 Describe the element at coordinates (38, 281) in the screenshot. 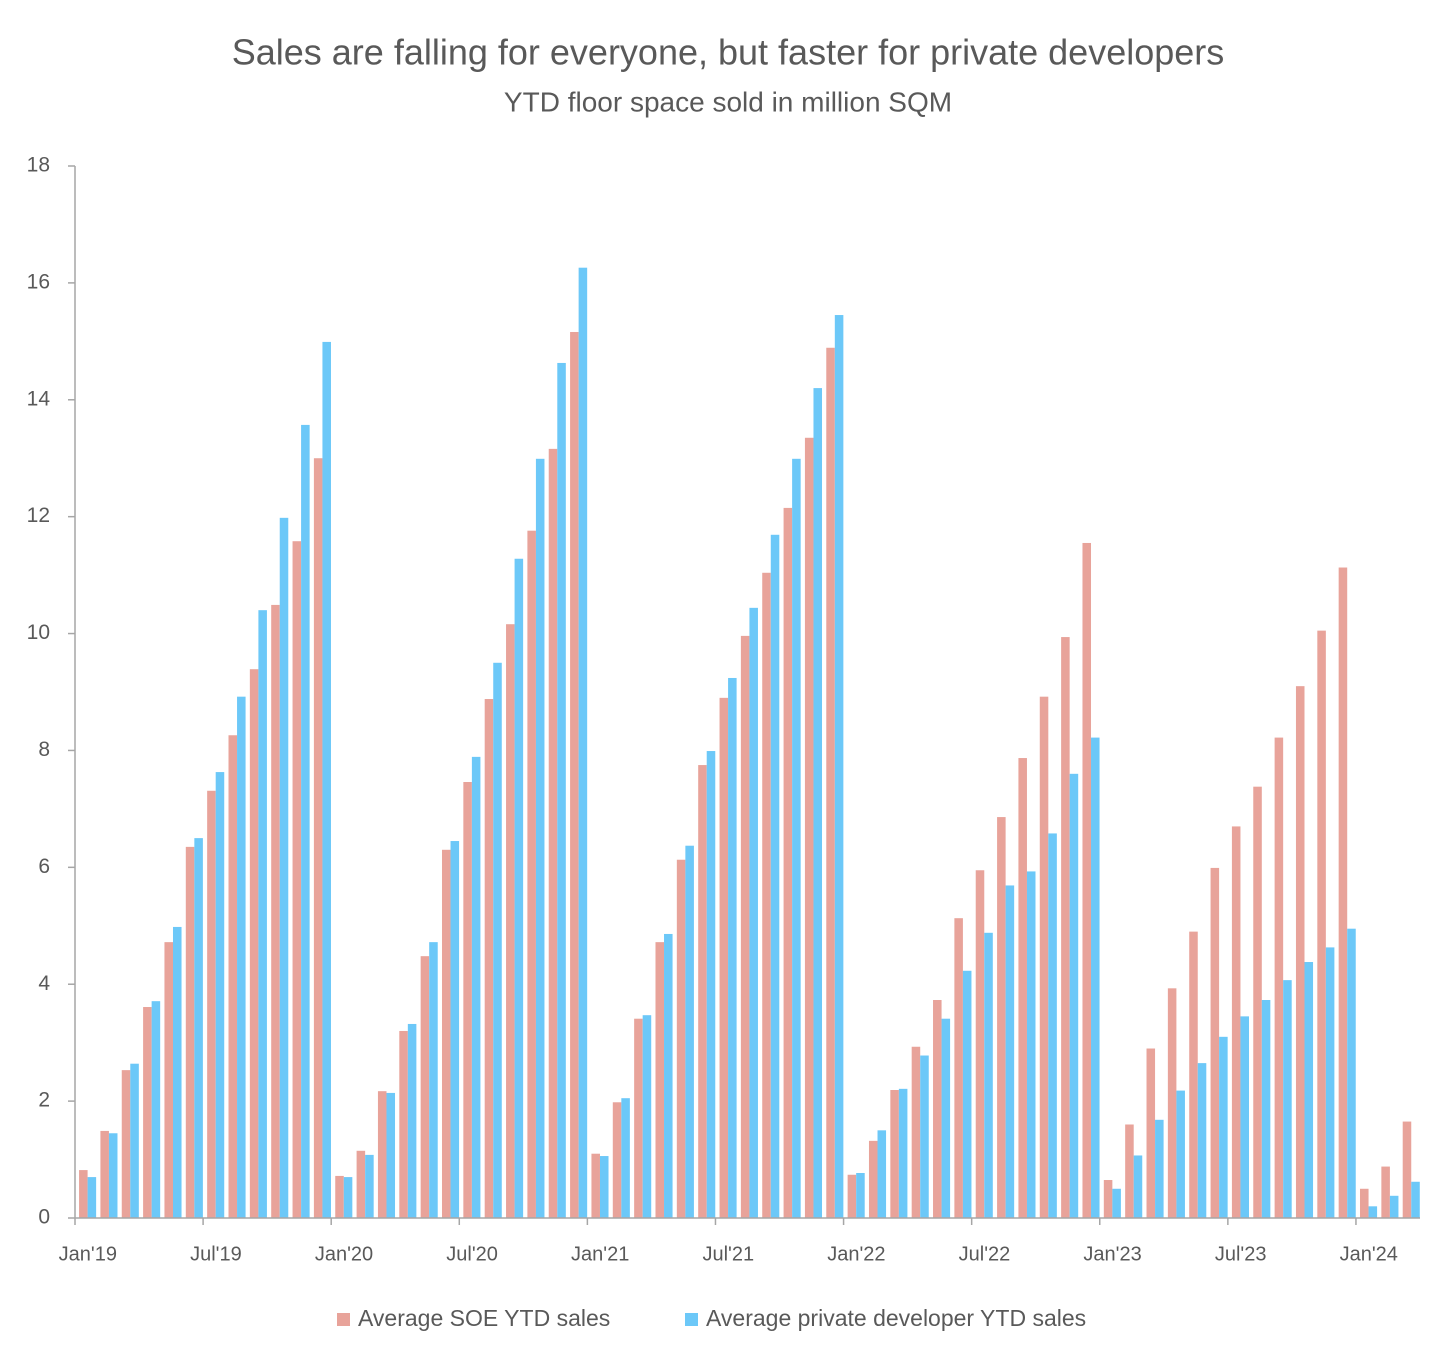

I see `y-tick-label: 16` at that location.